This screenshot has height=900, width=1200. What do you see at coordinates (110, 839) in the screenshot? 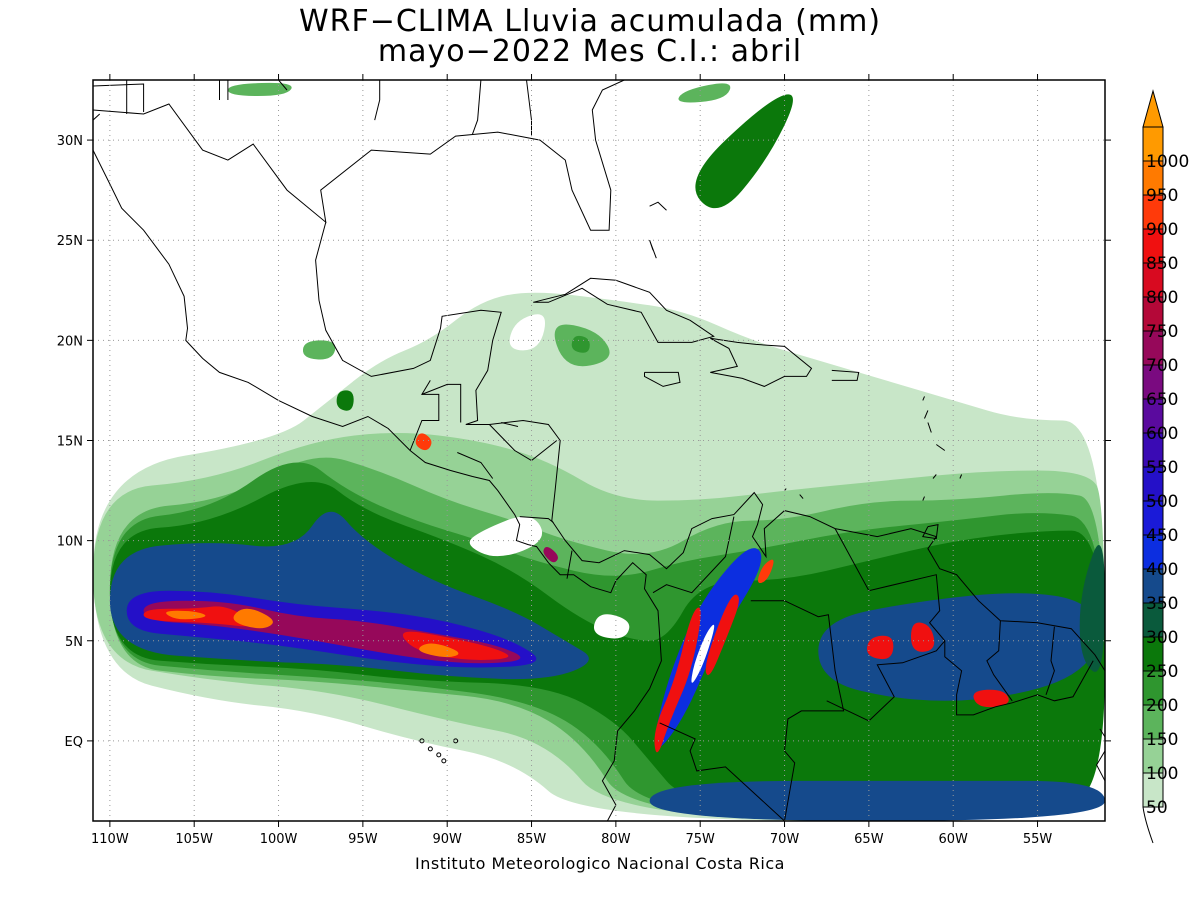
I see `x-tick-label: 110W` at bounding box center [110, 839].